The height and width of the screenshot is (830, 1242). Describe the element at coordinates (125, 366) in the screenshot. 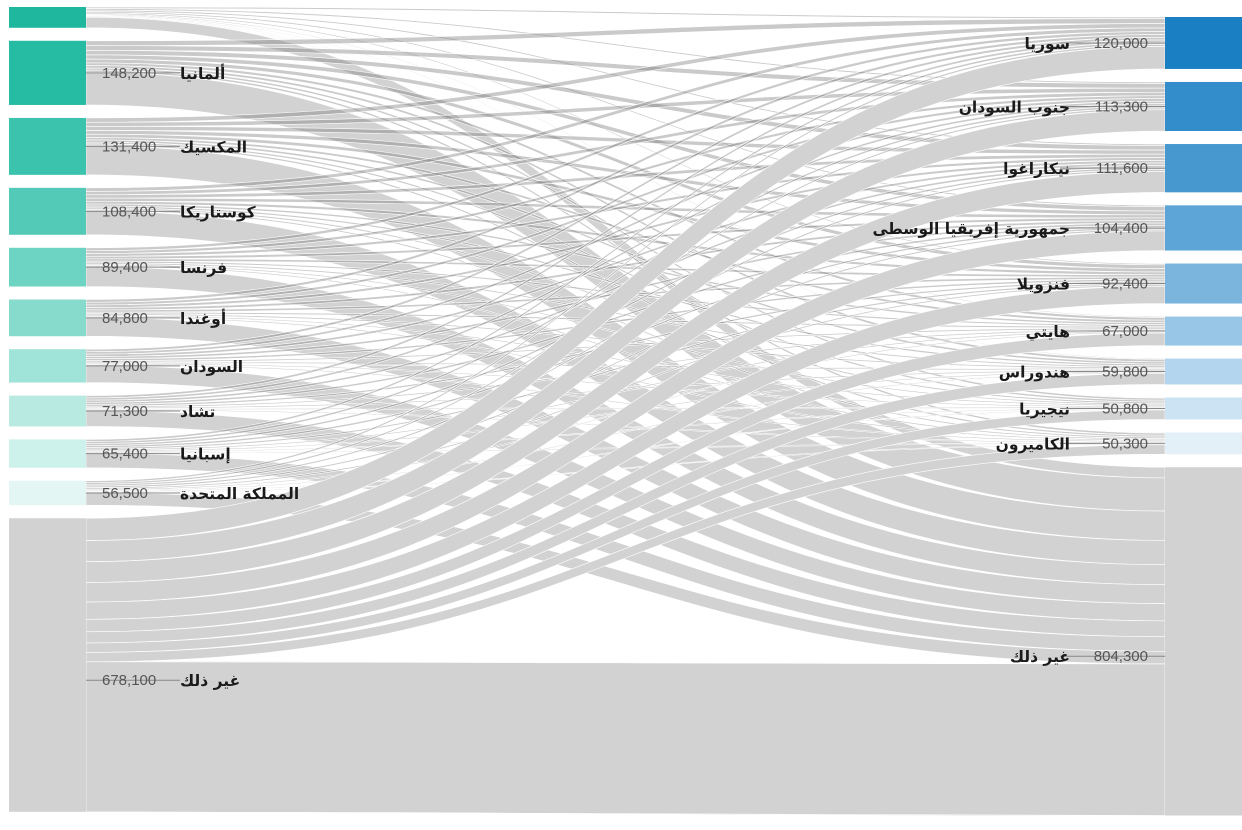

I see `left-node-value: 77,000` at that location.